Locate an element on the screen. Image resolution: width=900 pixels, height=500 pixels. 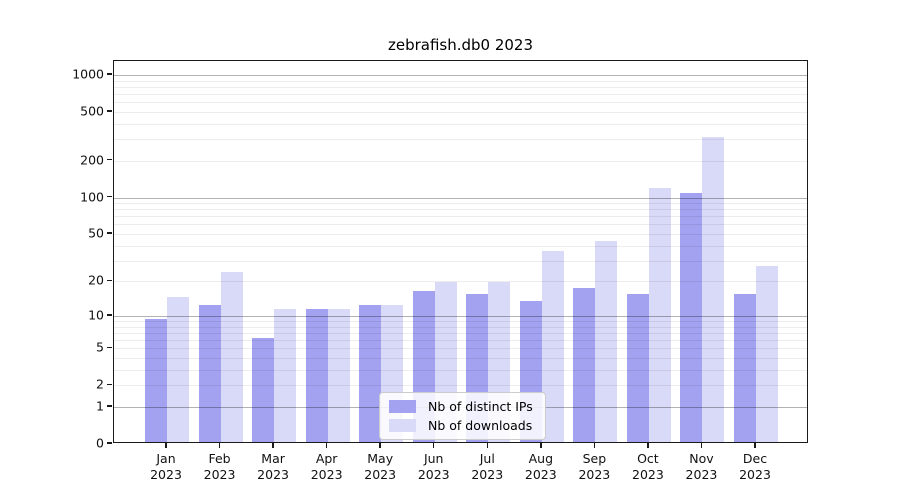
x-tick-label: Aug 2023 is located at coordinates (541, 467).